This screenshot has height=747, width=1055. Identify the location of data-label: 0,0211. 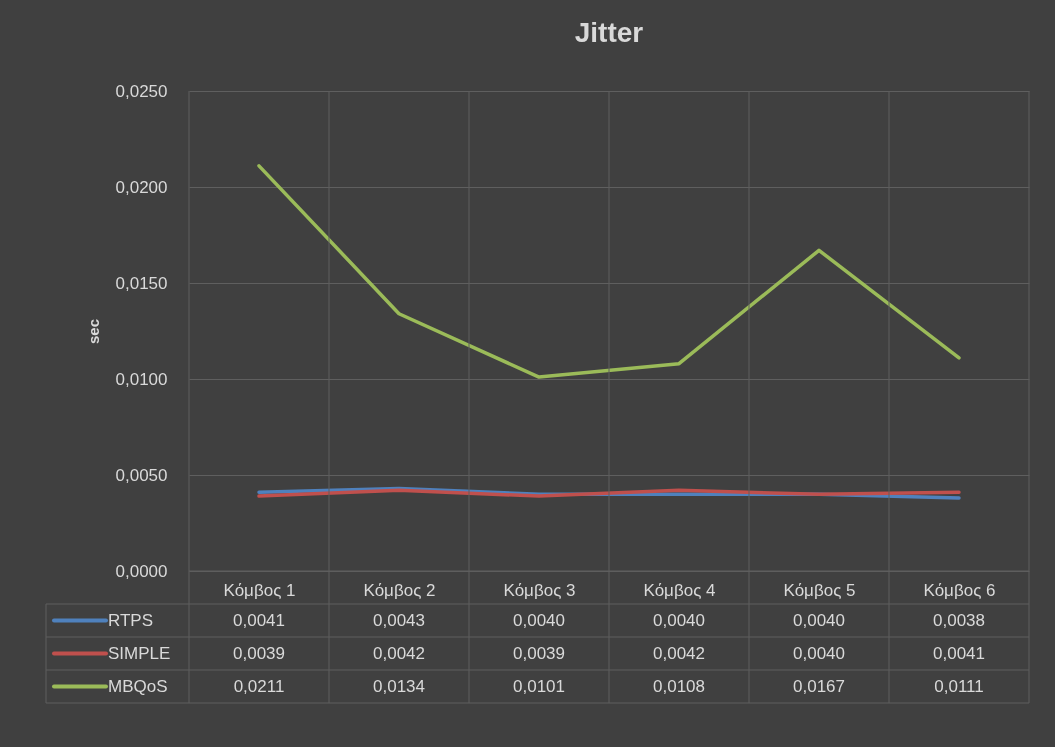
(259, 686).